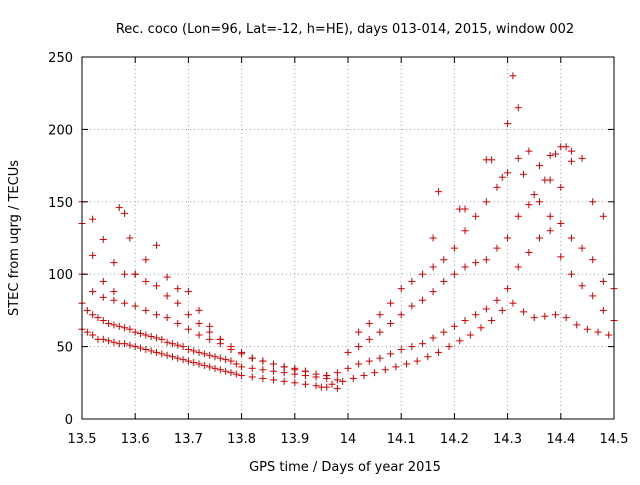  Describe the element at coordinates (401, 439) in the screenshot. I see `x-tick-label: 14.1` at that location.